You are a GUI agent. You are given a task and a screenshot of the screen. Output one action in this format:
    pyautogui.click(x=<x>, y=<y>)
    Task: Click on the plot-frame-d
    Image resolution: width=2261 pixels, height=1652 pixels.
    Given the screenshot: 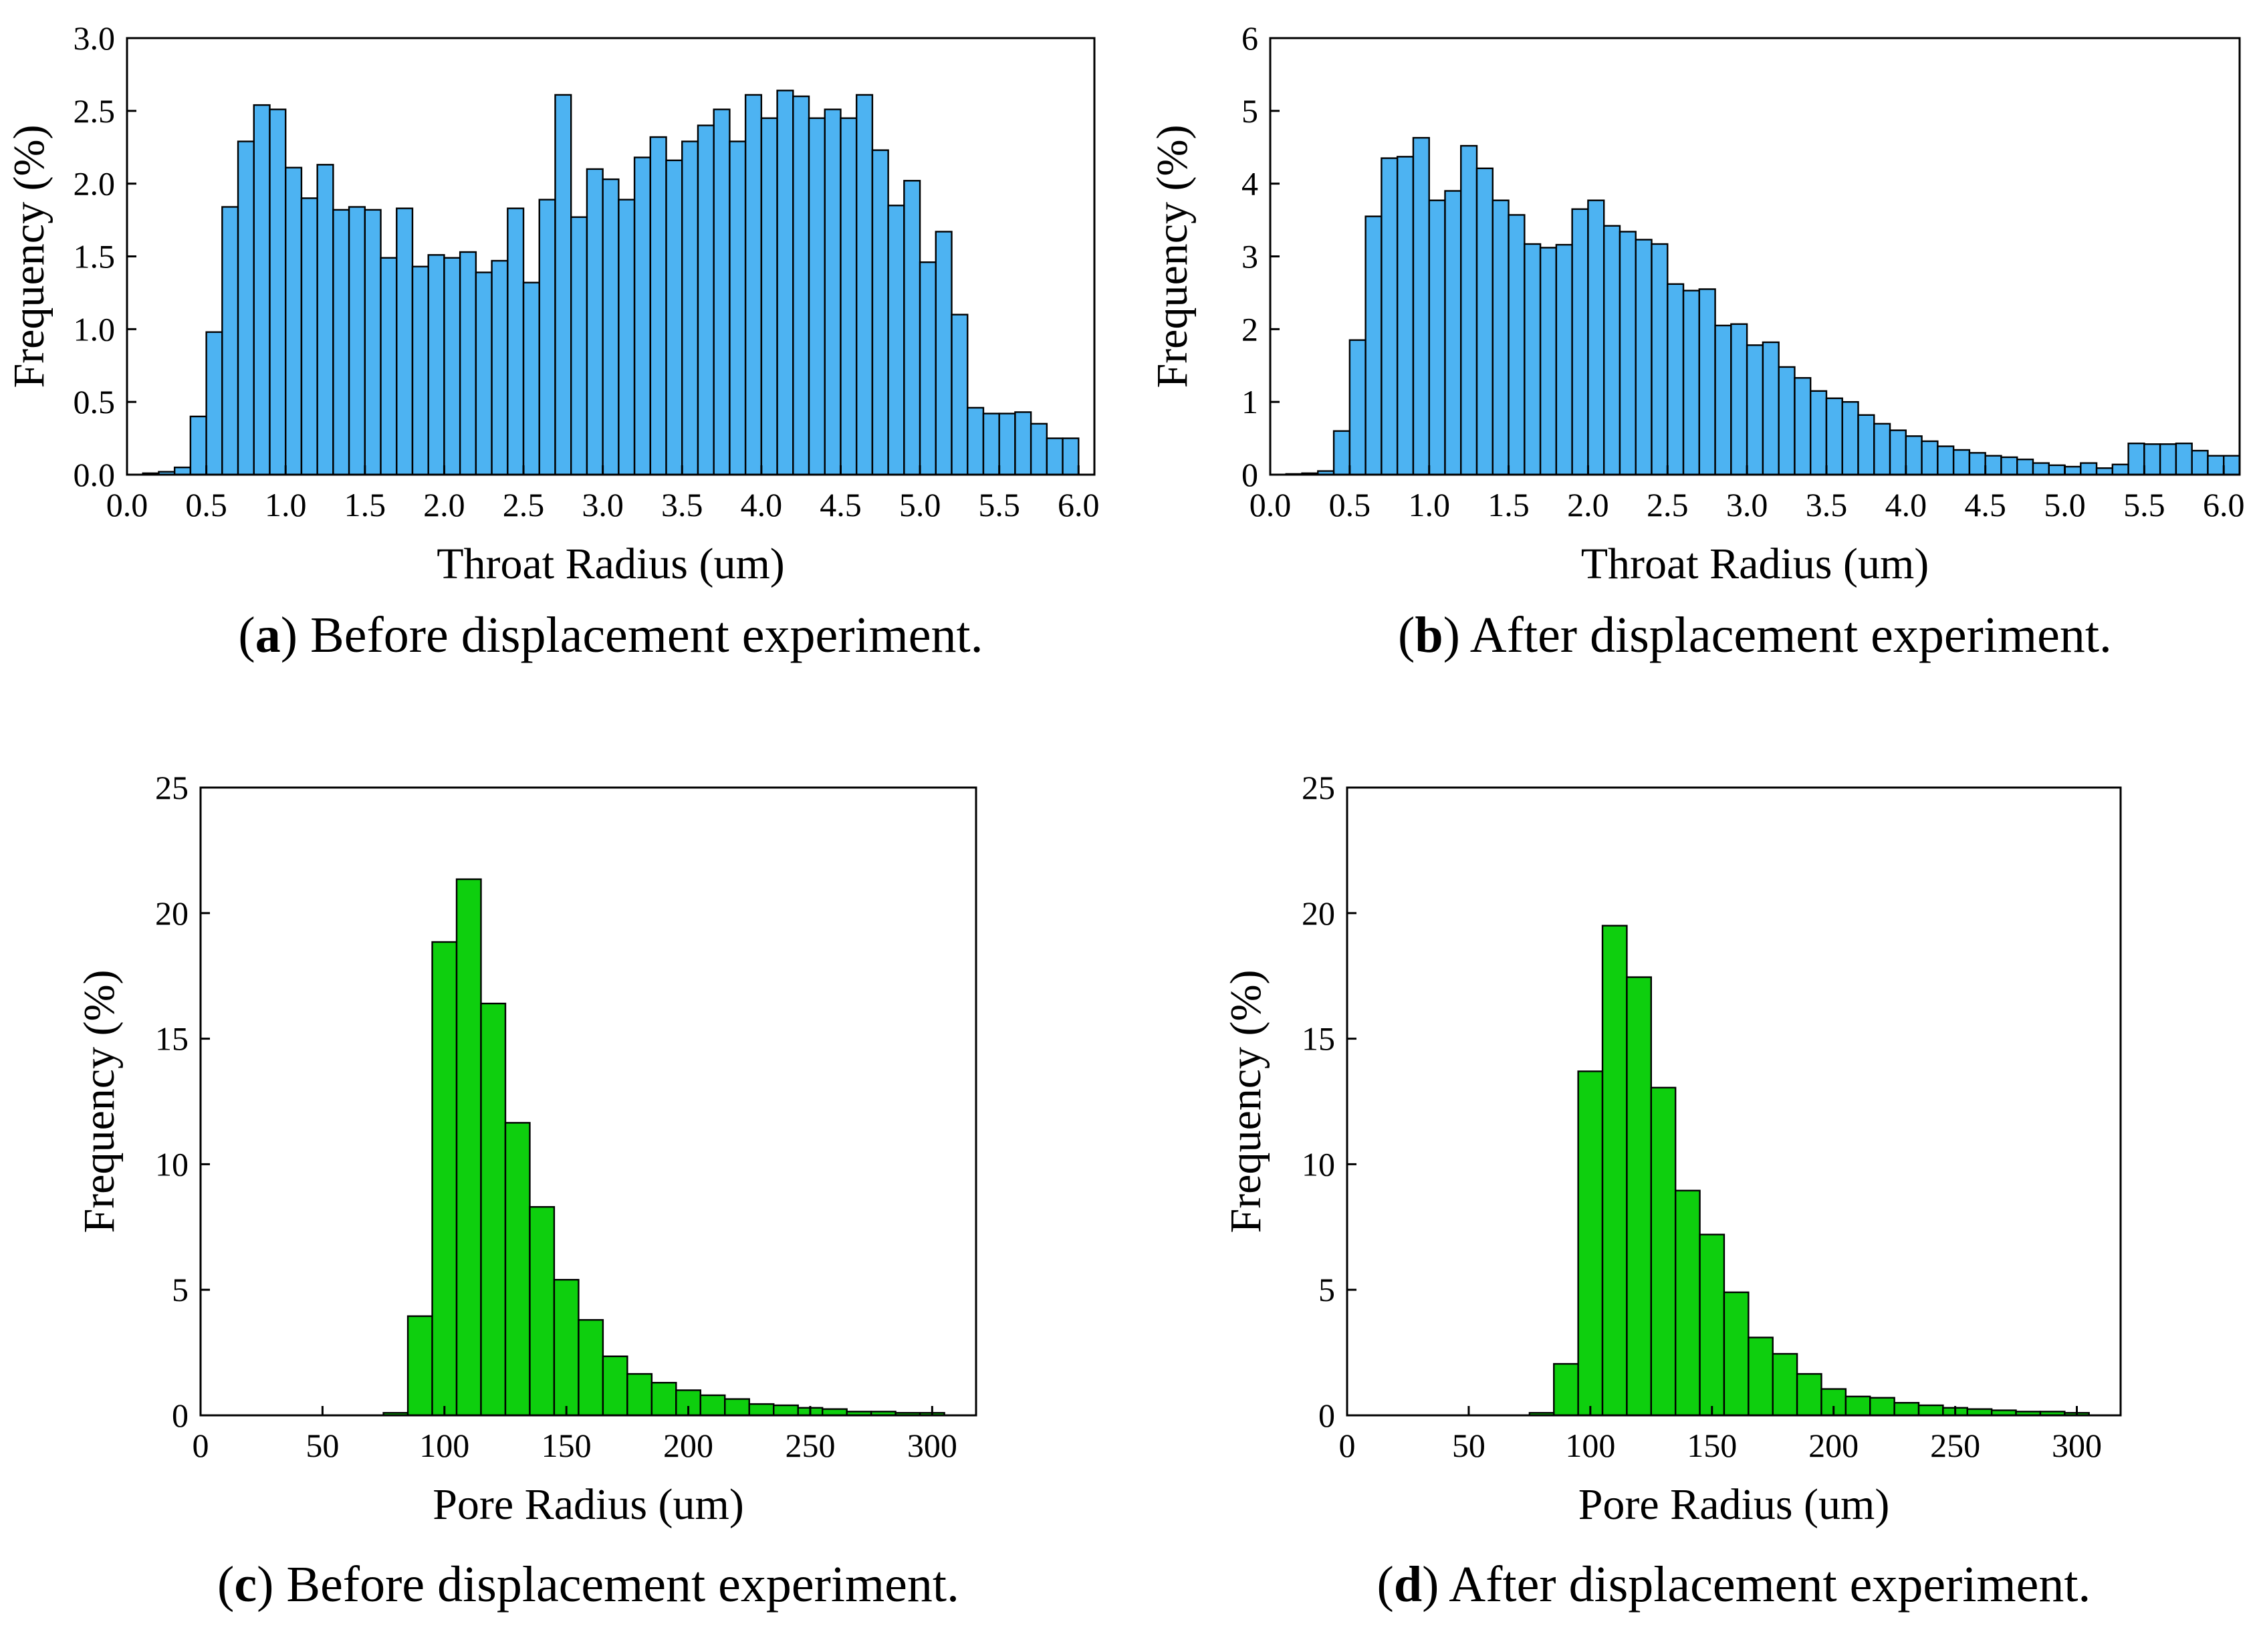 What is the action you would take?
    pyautogui.click(x=1734, y=1101)
    